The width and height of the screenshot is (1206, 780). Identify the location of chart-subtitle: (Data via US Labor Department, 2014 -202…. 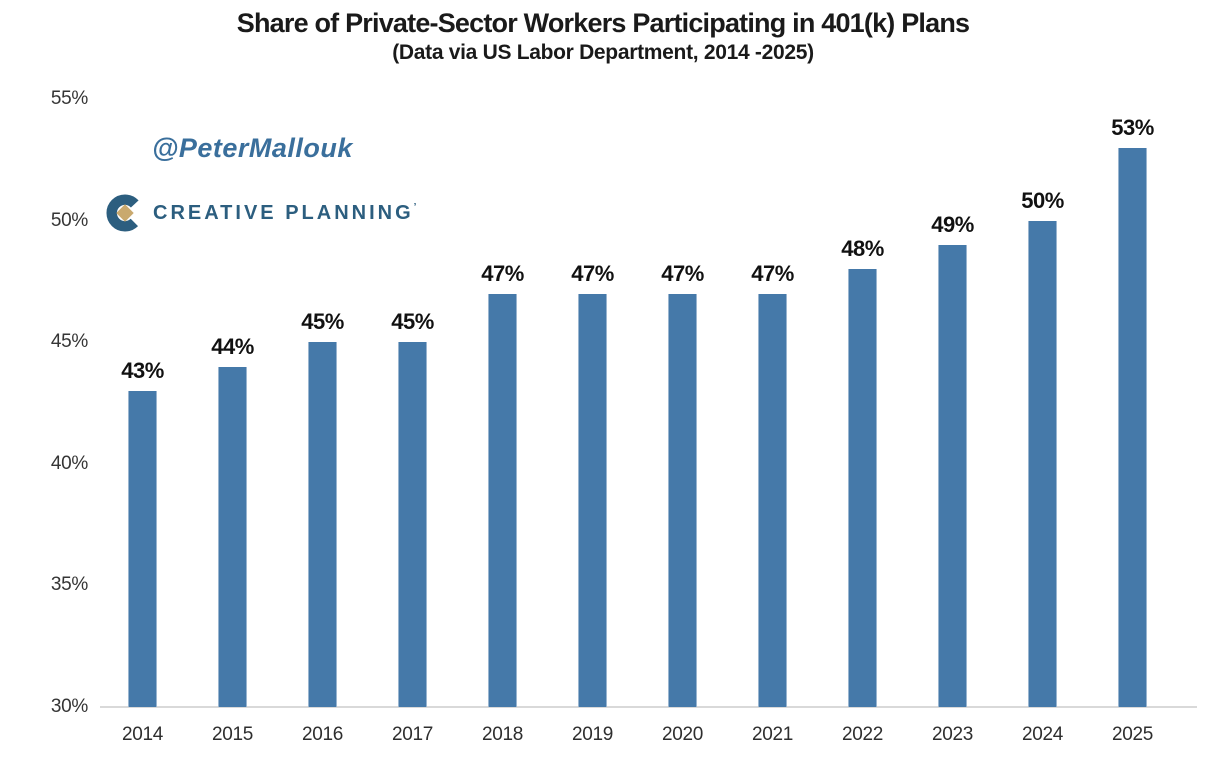
(603, 52).